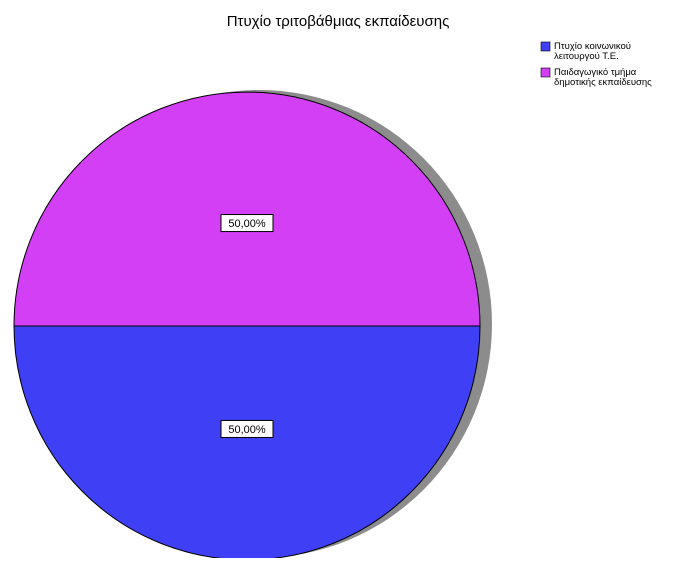  Describe the element at coordinates (595, 72) in the screenshot. I see `legend-label-line: Παιδαγωγικό τμήμα` at that location.